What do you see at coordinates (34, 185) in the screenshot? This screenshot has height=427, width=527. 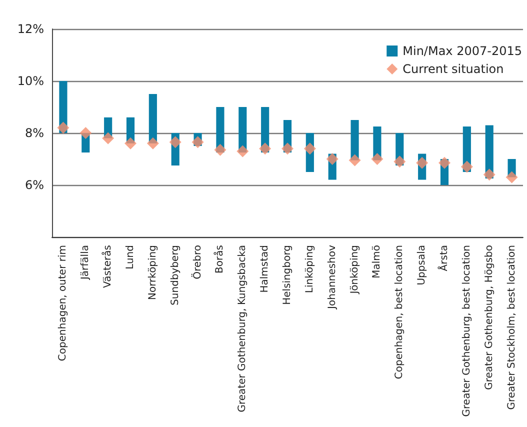 I see `y-tick-label: 6%` at bounding box center [34, 185].